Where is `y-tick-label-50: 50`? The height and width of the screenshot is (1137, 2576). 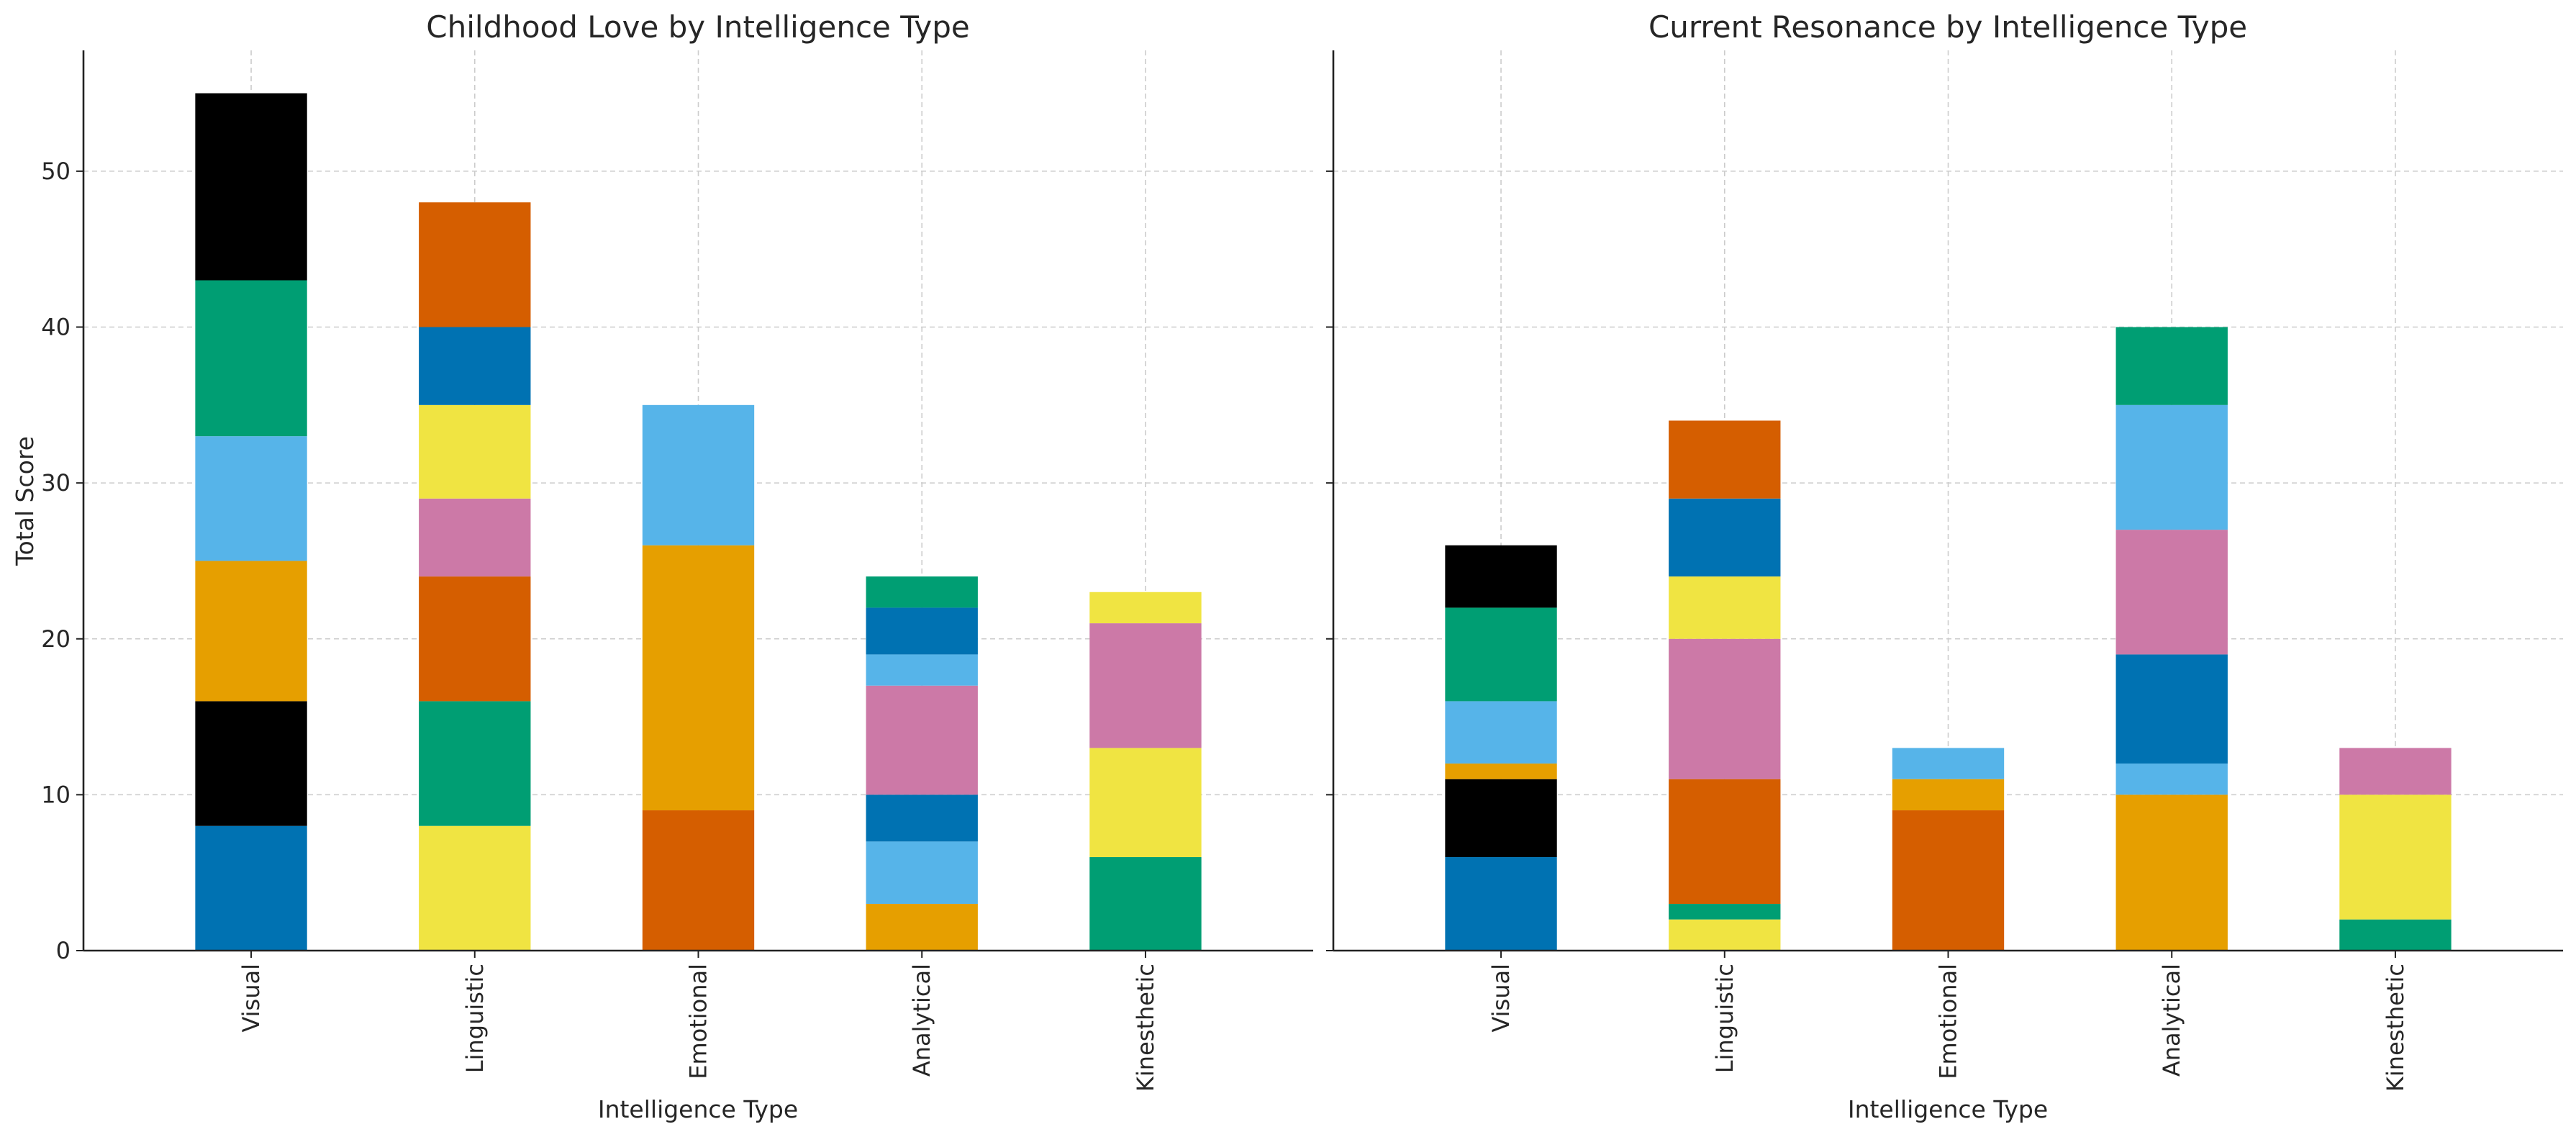 y-tick-label-50: 50 is located at coordinates (56, 171).